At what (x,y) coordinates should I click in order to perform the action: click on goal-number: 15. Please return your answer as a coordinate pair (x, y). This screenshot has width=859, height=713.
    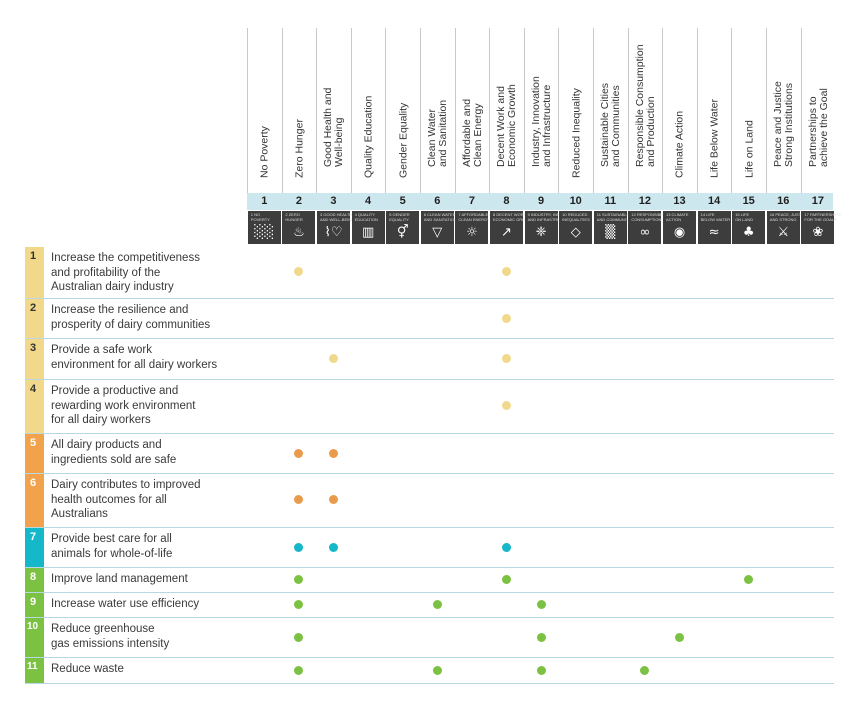
    Looking at the image, I should click on (748, 201).